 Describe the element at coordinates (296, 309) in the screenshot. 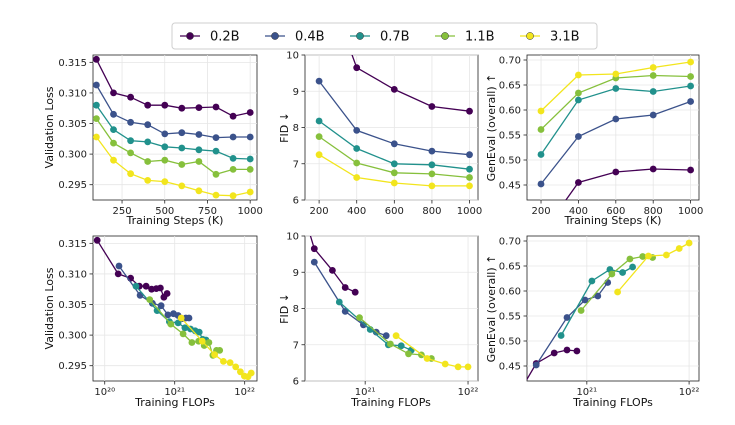

I see `y-tick-label: 8` at that location.